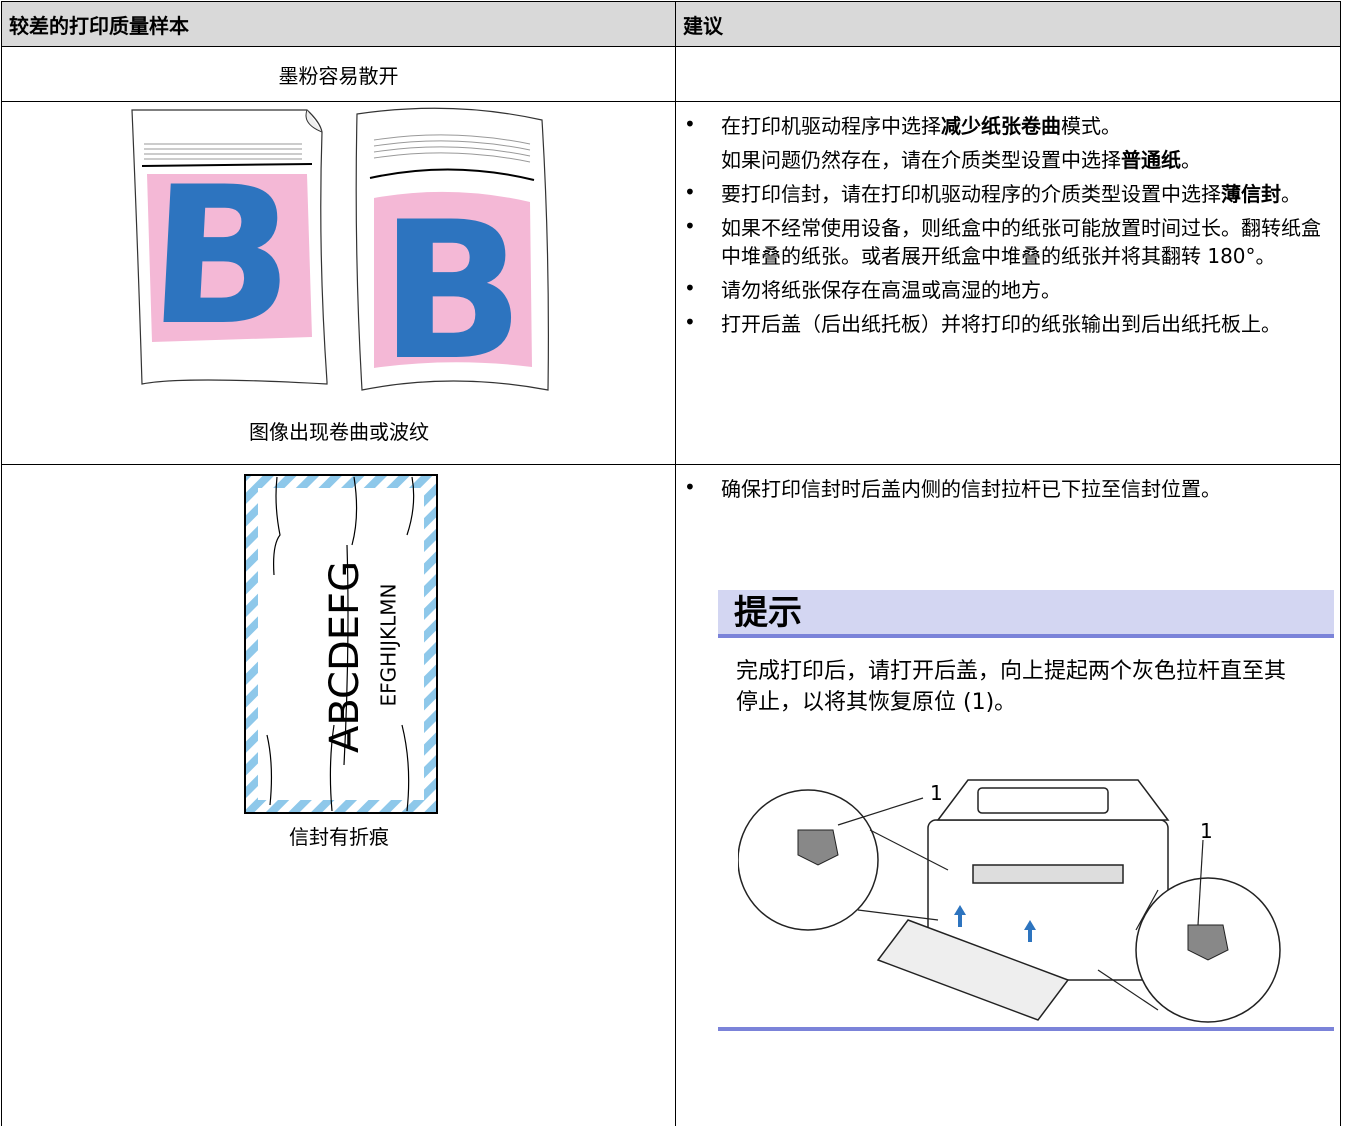  I want to click on sample-caption: 图像出现卷曲或波纹, so click(339, 432).